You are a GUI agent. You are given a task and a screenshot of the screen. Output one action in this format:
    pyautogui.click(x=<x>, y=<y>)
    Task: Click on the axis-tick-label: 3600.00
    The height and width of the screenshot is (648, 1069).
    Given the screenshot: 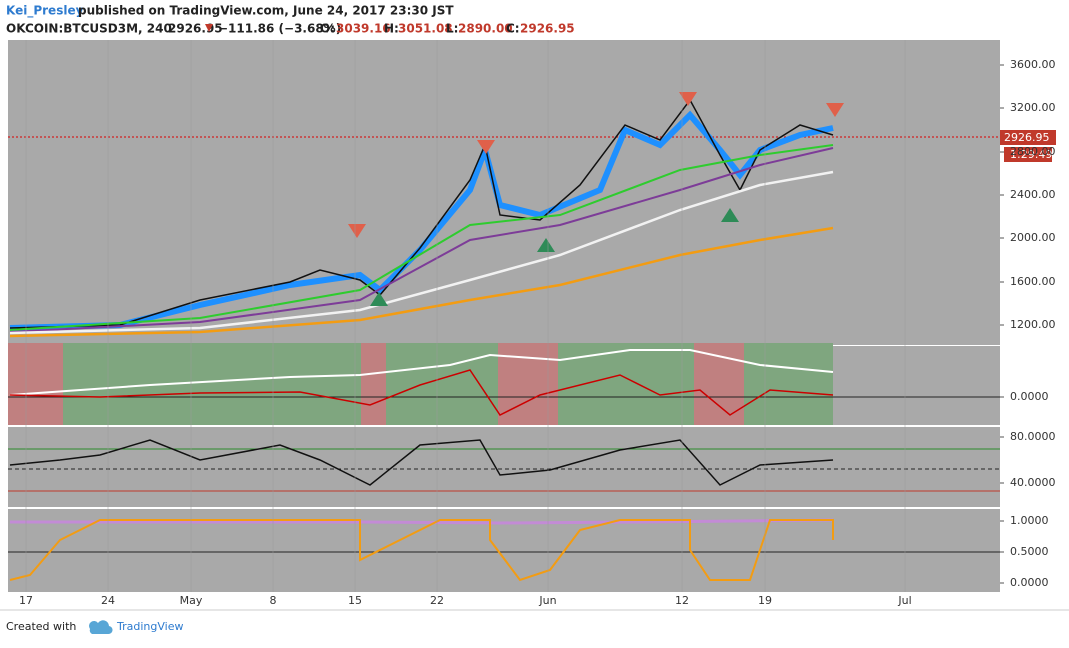 What is the action you would take?
    pyautogui.click(x=1033, y=64)
    